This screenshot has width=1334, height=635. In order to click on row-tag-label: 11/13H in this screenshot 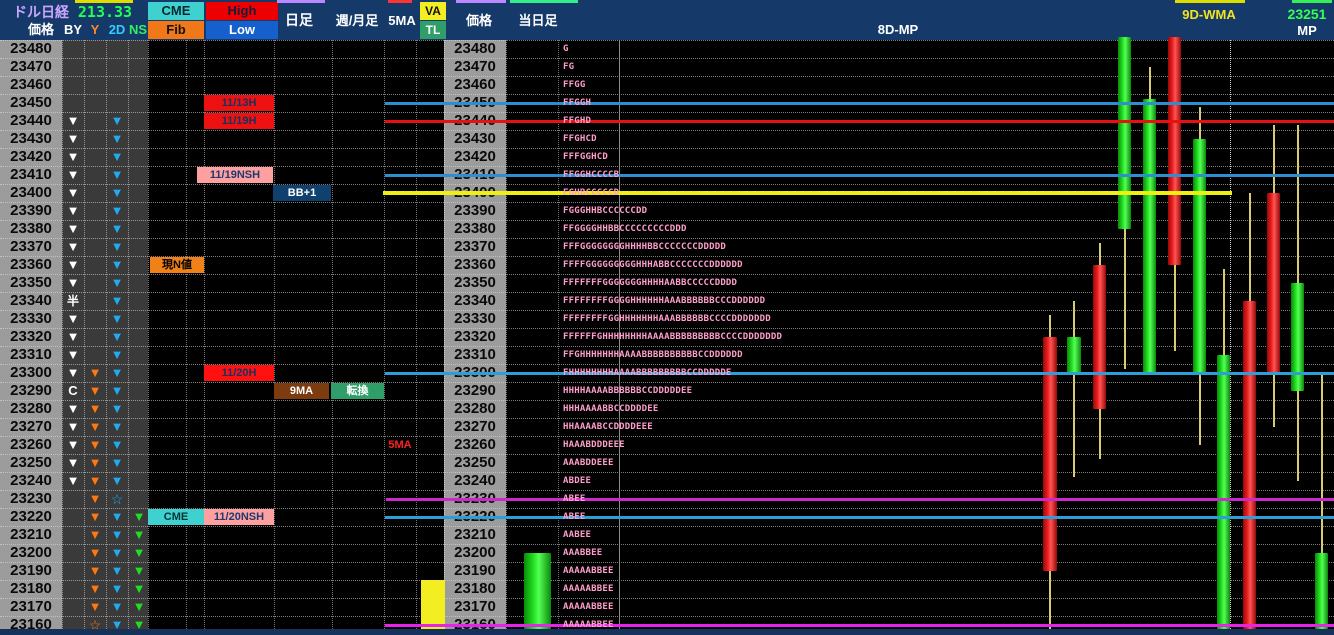, I will do `click(239, 103)`.